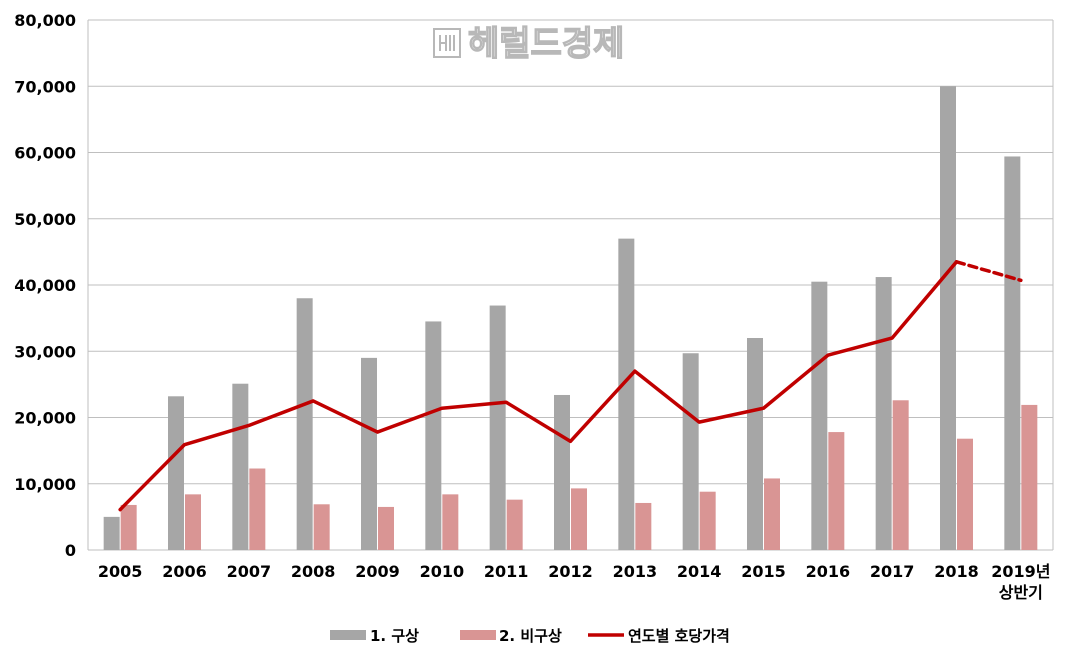 The width and height of the screenshot is (1073, 661). I want to click on y-tick-label: 50,000, so click(45, 219).